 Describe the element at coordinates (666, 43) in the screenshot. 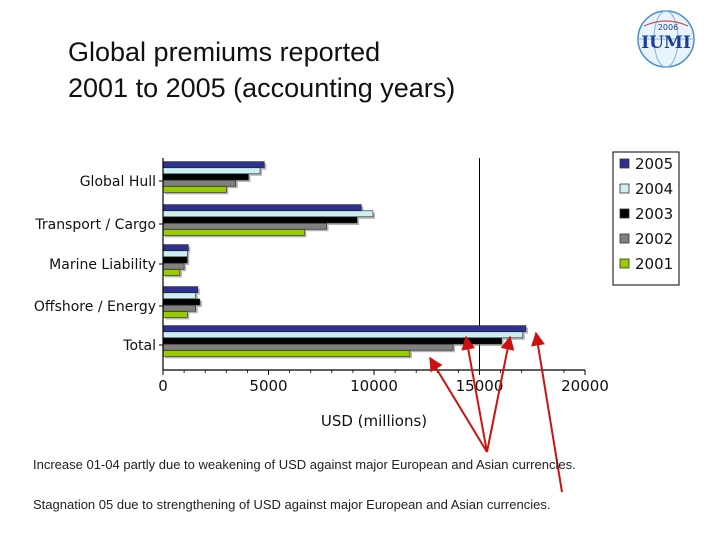

I see `logo-text: IUMI` at that location.